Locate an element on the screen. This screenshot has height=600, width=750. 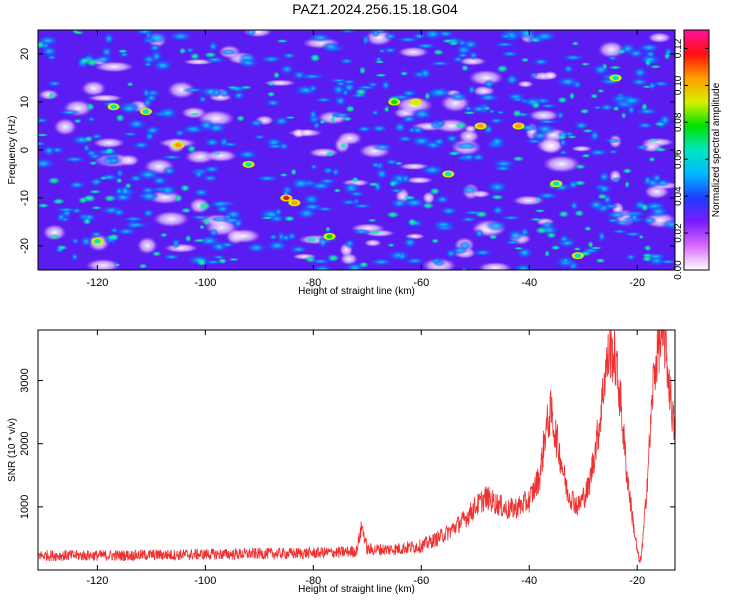
colorbar is located at coordinates (696, 150).